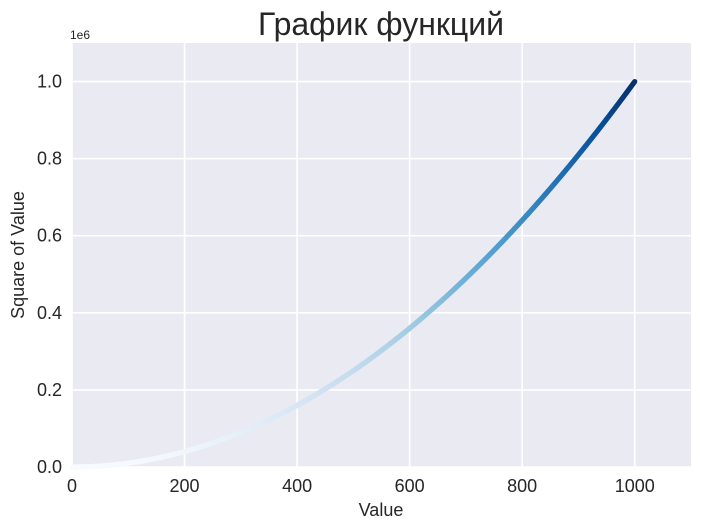  Describe the element at coordinates (49, 159) in the screenshot. I see `y-tick-label: 0.8` at that location.